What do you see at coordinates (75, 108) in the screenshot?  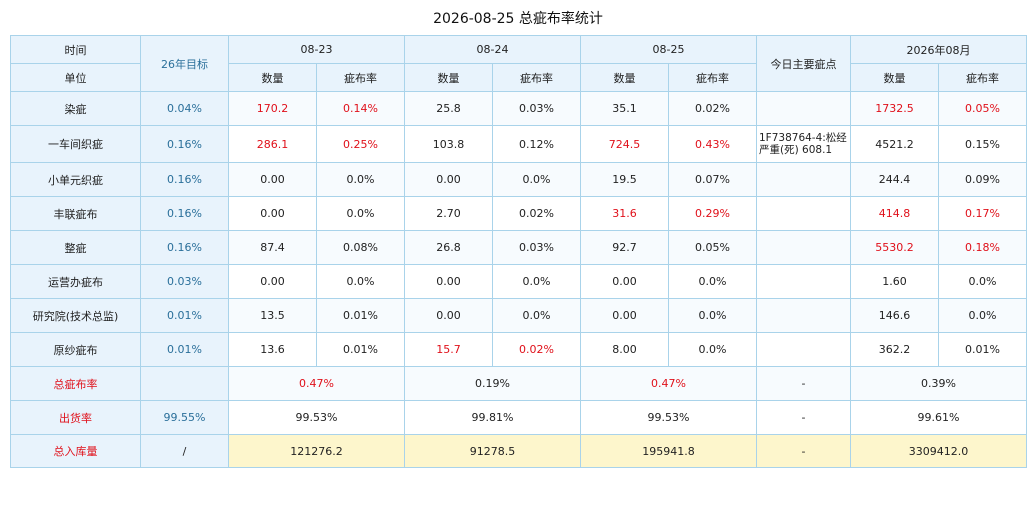 I see `row-name: 染疵` at bounding box center [75, 108].